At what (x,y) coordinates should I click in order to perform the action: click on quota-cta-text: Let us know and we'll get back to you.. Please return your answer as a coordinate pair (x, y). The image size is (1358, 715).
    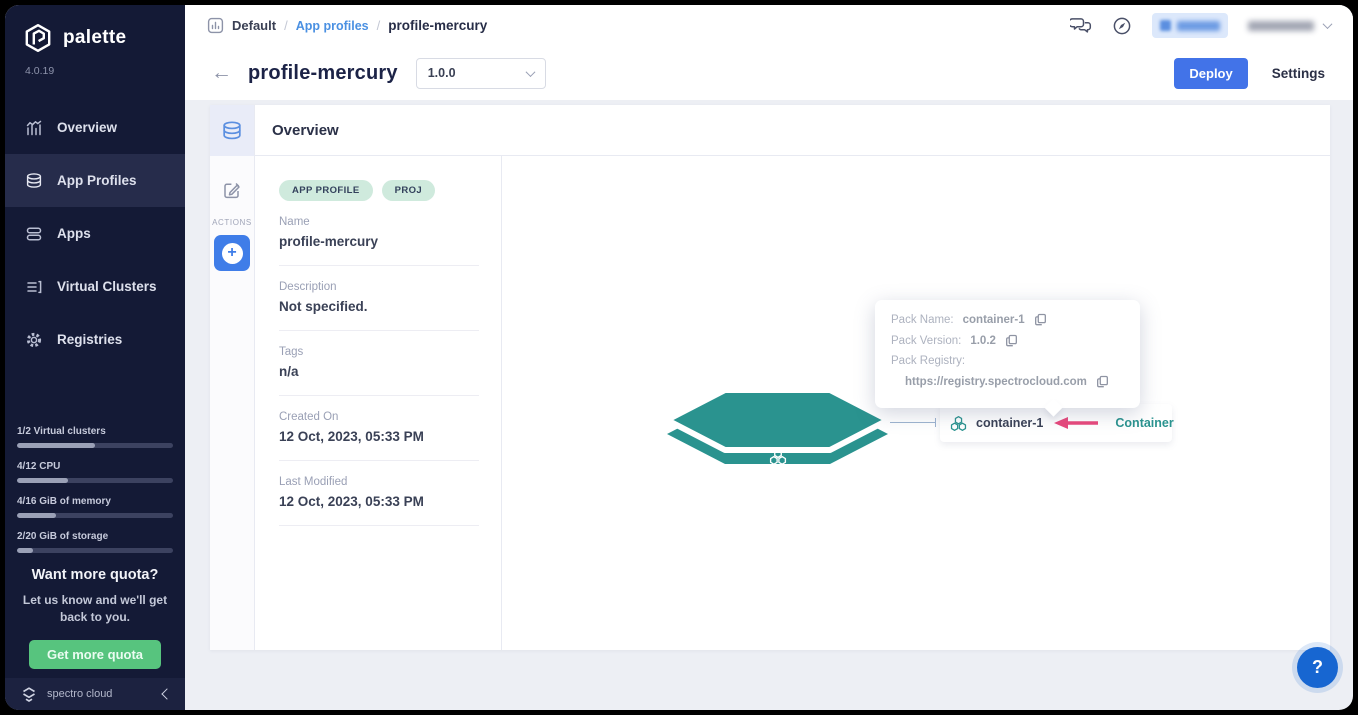
    Looking at the image, I should click on (95, 609).